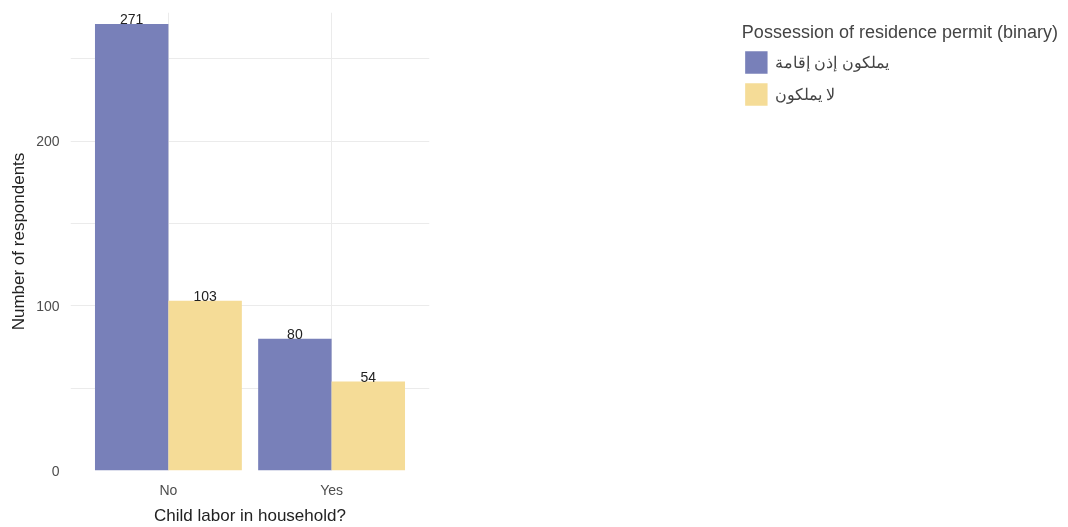 This screenshot has height=527, width=1068. What do you see at coordinates (55, 470) in the screenshot?
I see `y-tick-label: 0` at bounding box center [55, 470].